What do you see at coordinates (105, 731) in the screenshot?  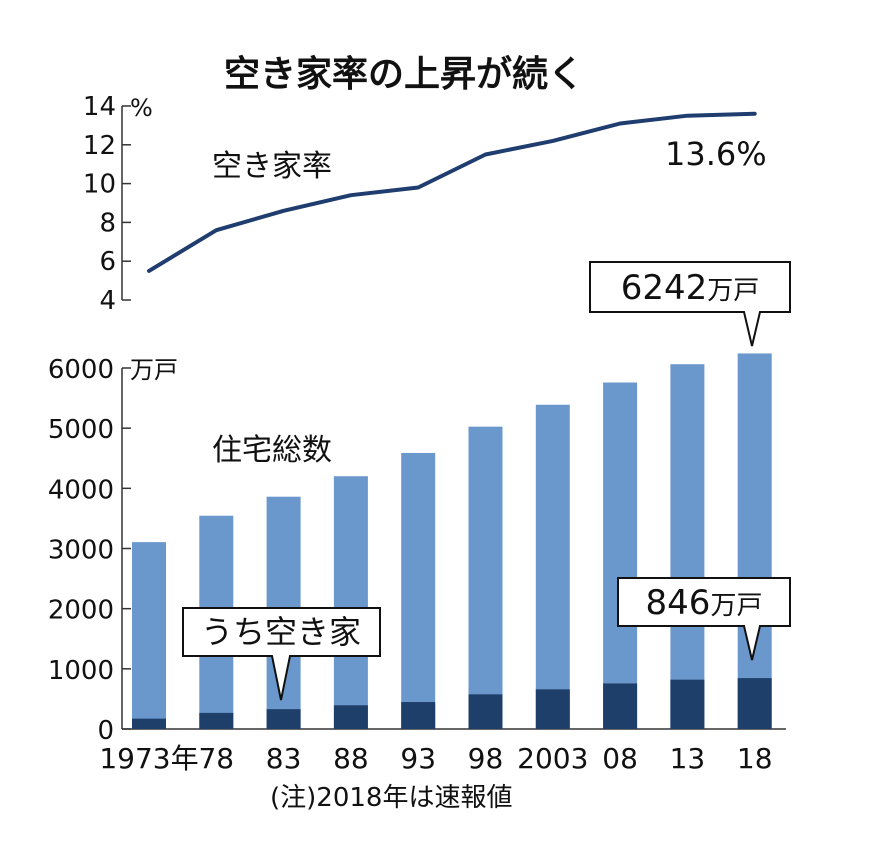 I see `bar-y-tick-label: 0` at bounding box center [105, 731].